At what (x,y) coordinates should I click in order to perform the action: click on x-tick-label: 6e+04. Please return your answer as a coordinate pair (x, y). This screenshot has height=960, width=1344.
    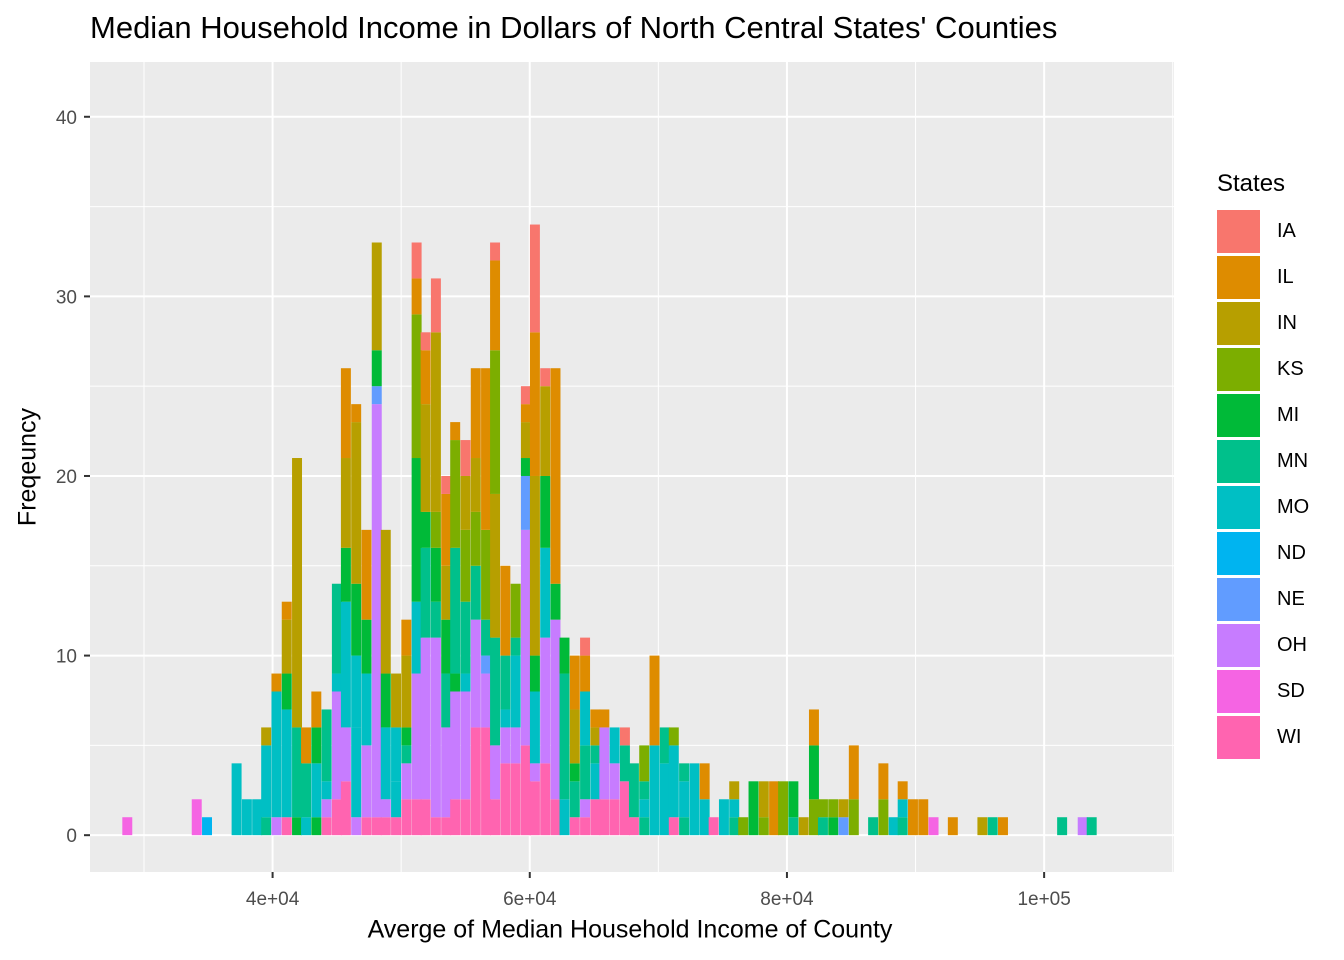
    Looking at the image, I should click on (530, 899).